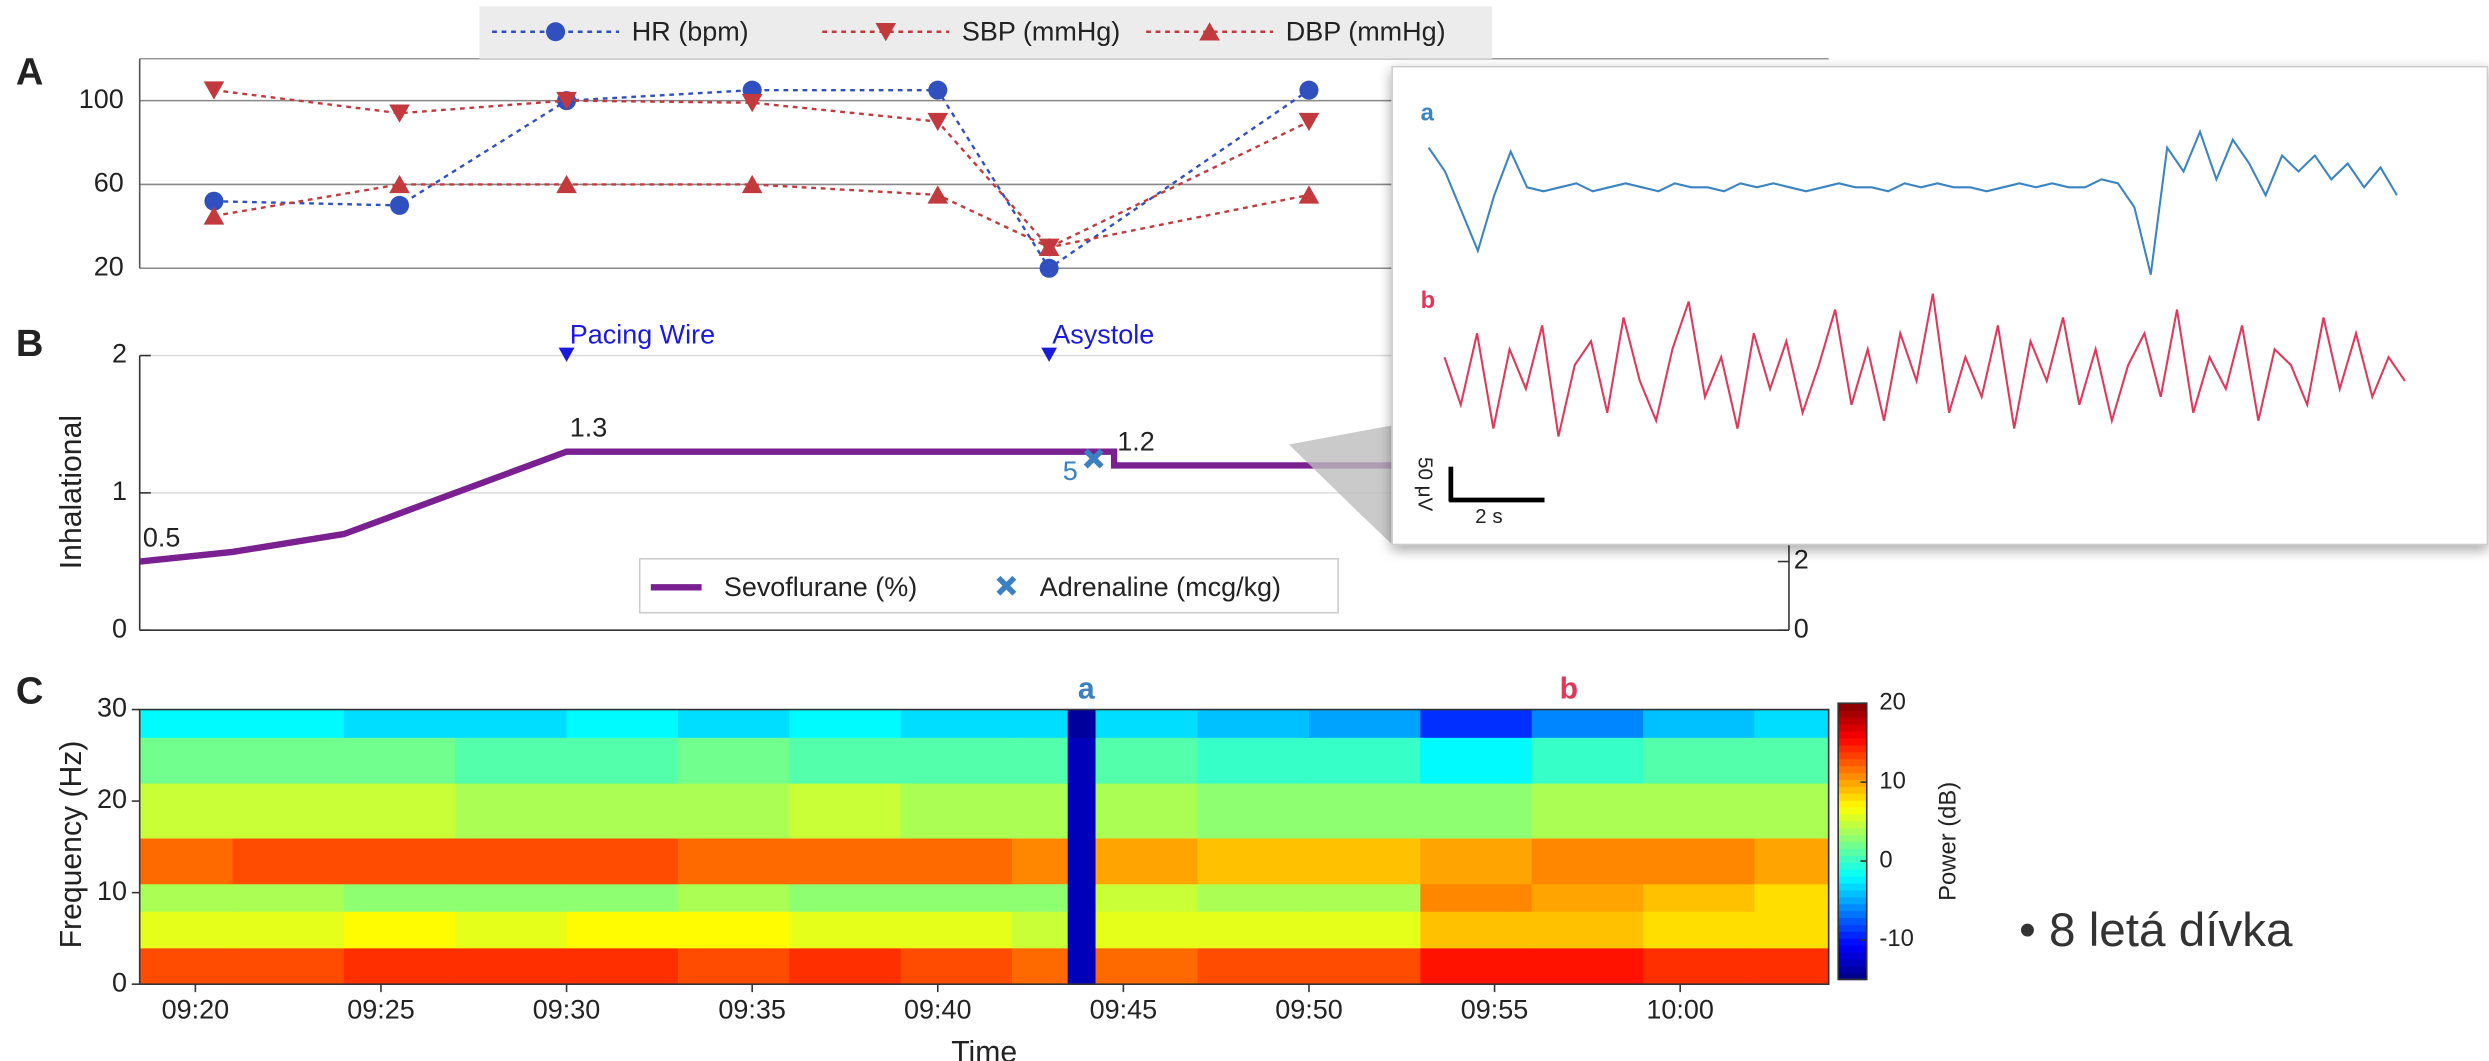  I want to click on colorbar-tick-label: 0, so click(1885, 859).